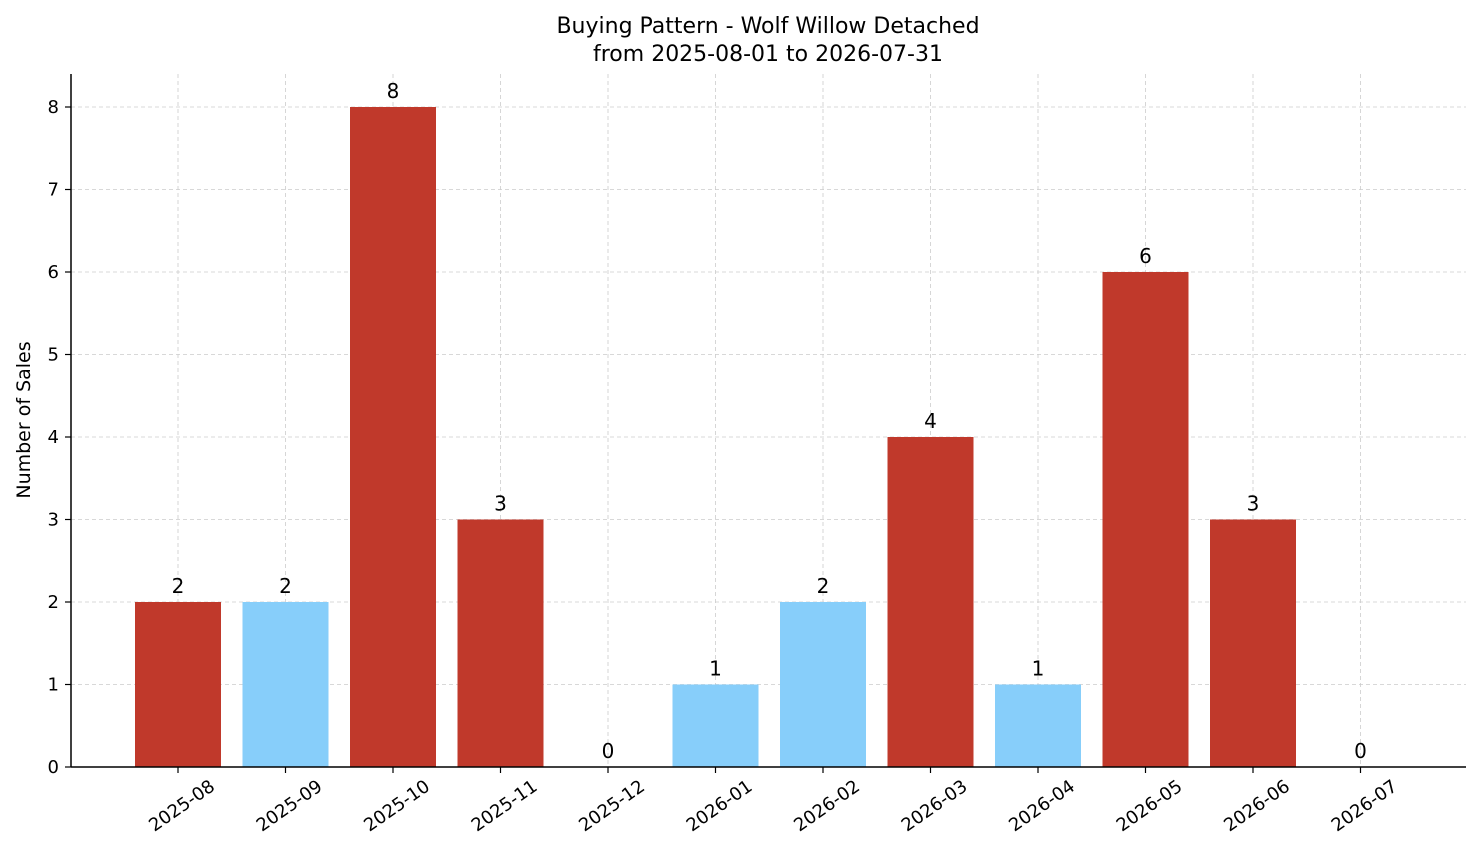 The width and height of the screenshot is (1481, 863). Describe the element at coordinates (1360, 751) in the screenshot. I see `data-label-2026-07: 0` at that location.